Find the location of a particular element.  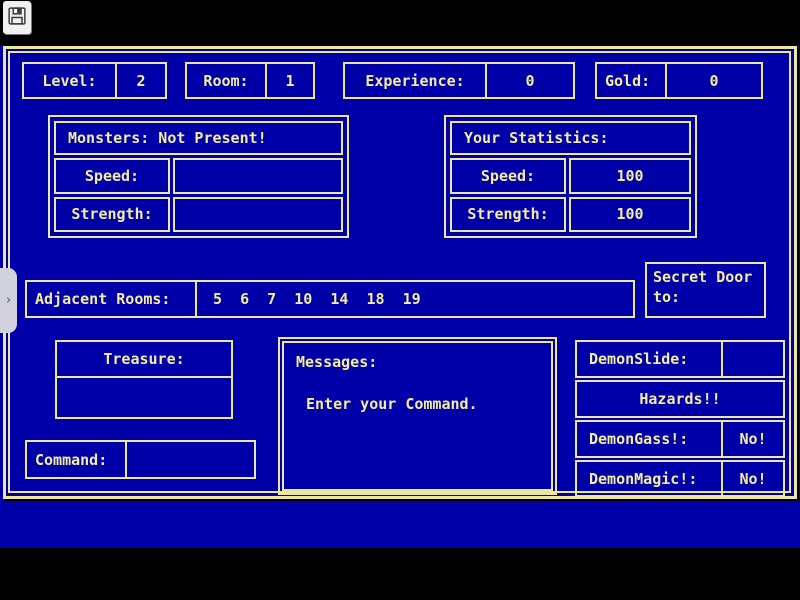

gold-value: 0 is located at coordinates (713, 80).